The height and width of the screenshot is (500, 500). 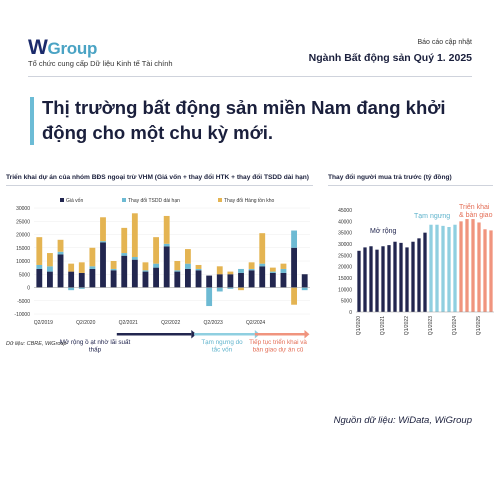 What do you see at coordinates (224, 334) in the screenshot?
I see `phase-bar-mid` at bounding box center [224, 334].